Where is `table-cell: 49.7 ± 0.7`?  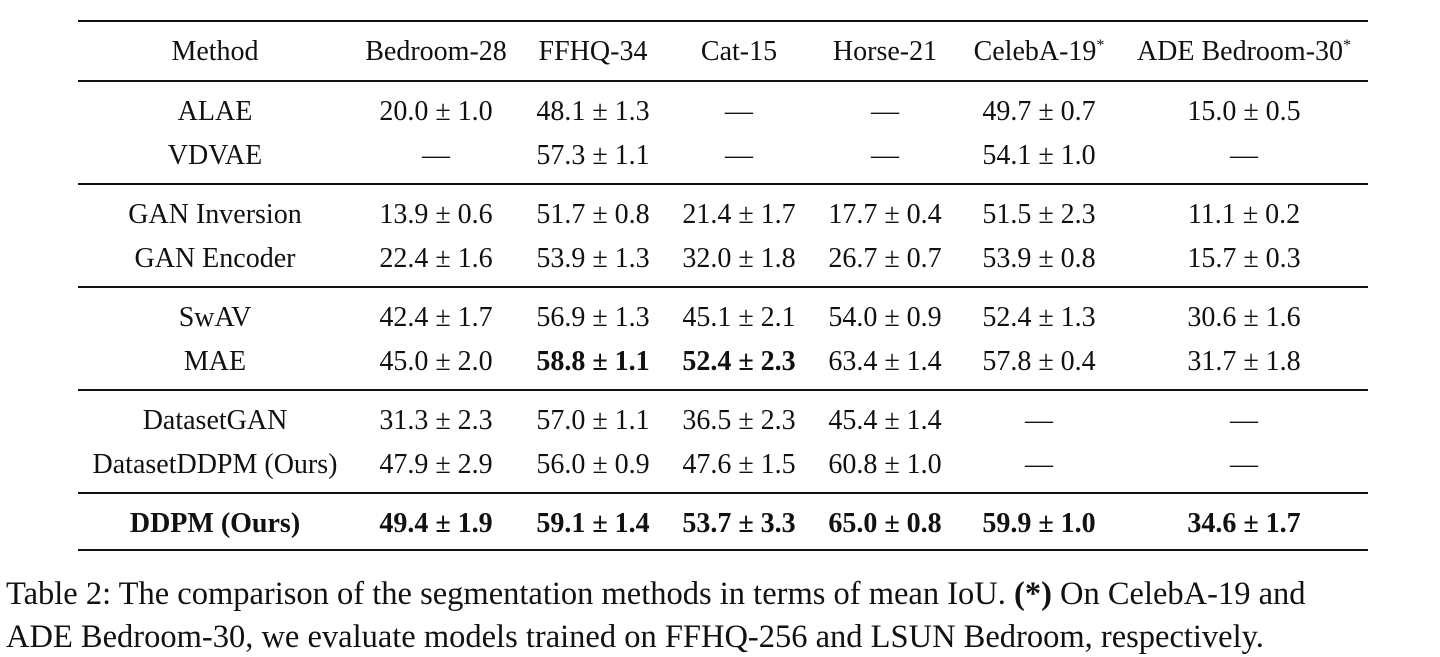
table-cell: 49.7 ± 0.7 is located at coordinates (1039, 111).